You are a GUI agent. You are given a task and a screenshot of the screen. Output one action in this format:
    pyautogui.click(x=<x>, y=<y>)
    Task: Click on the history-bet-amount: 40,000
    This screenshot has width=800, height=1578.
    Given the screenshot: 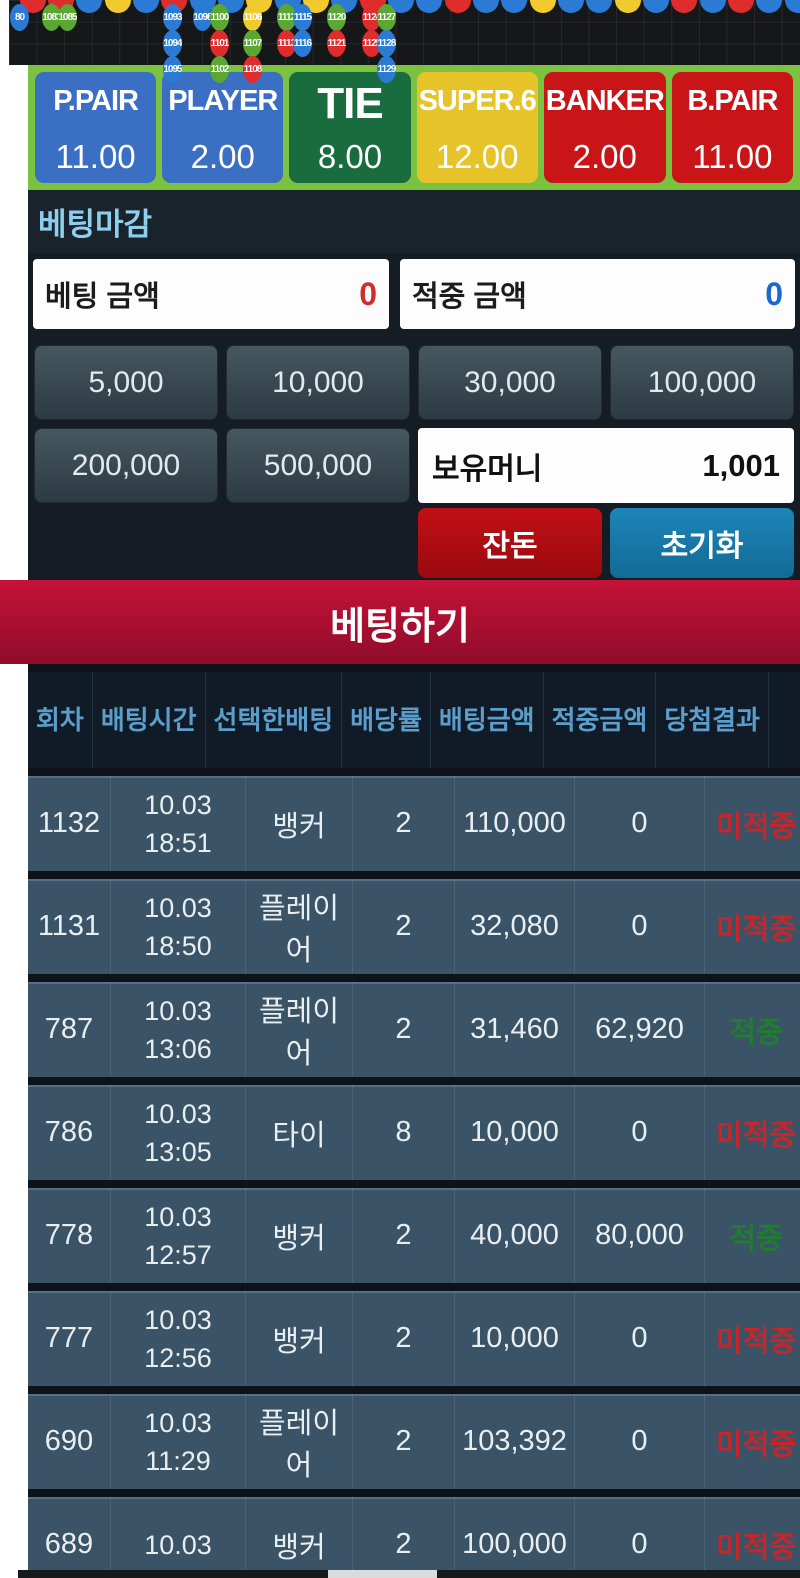 What is the action you would take?
    pyautogui.click(x=515, y=1235)
    